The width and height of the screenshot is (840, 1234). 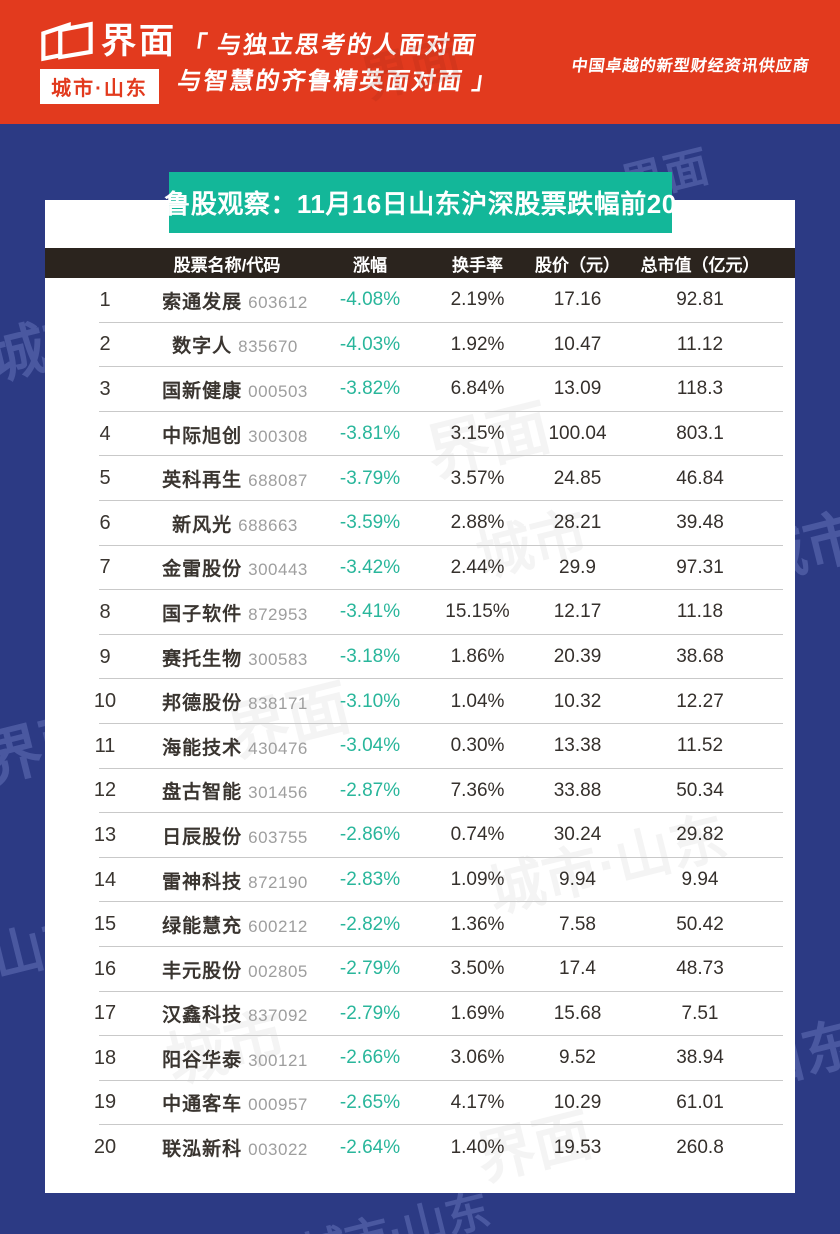 What do you see at coordinates (577, 612) in the screenshot?
I see `price-cell: 12.17` at bounding box center [577, 612].